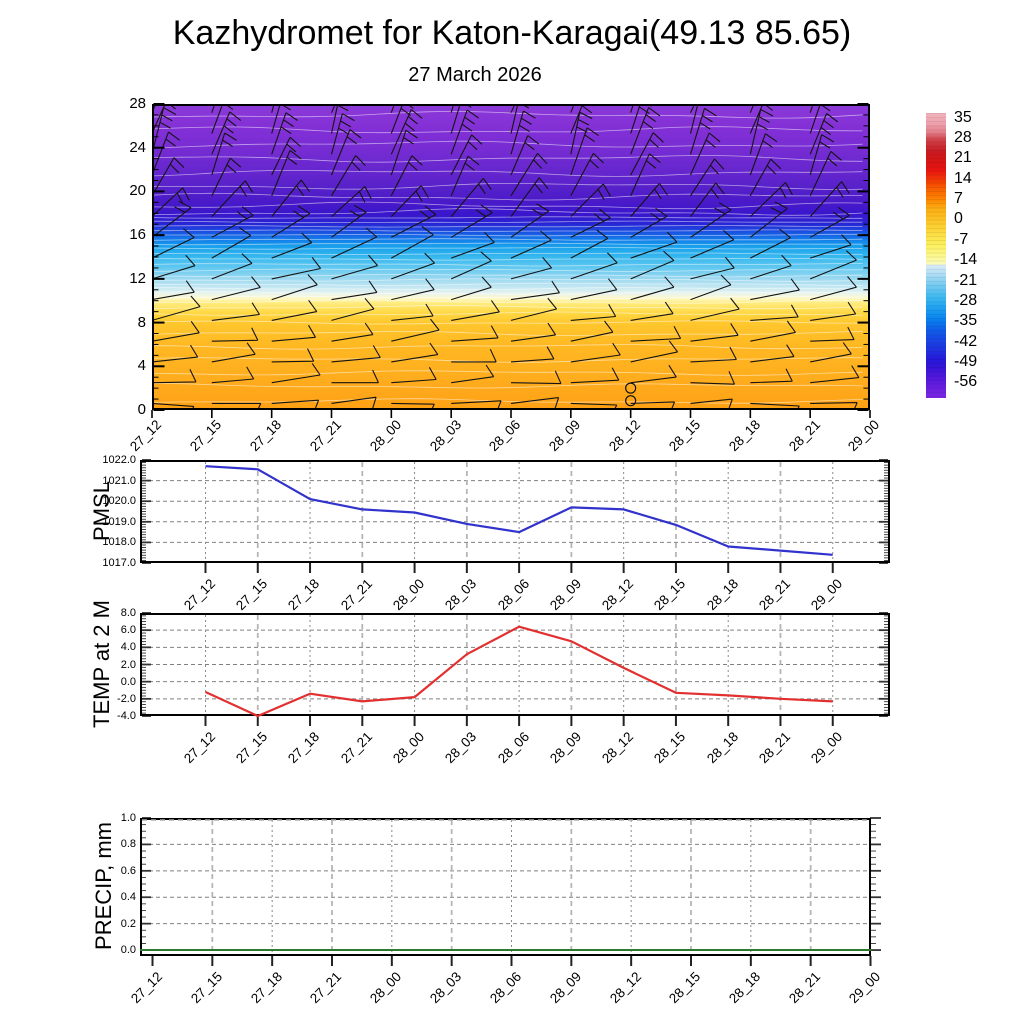 This screenshot has height=1024, width=1024. What do you see at coordinates (101, 511) in the screenshot?
I see `pmsl-axis-title: PMSL` at bounding box center [101, 511].